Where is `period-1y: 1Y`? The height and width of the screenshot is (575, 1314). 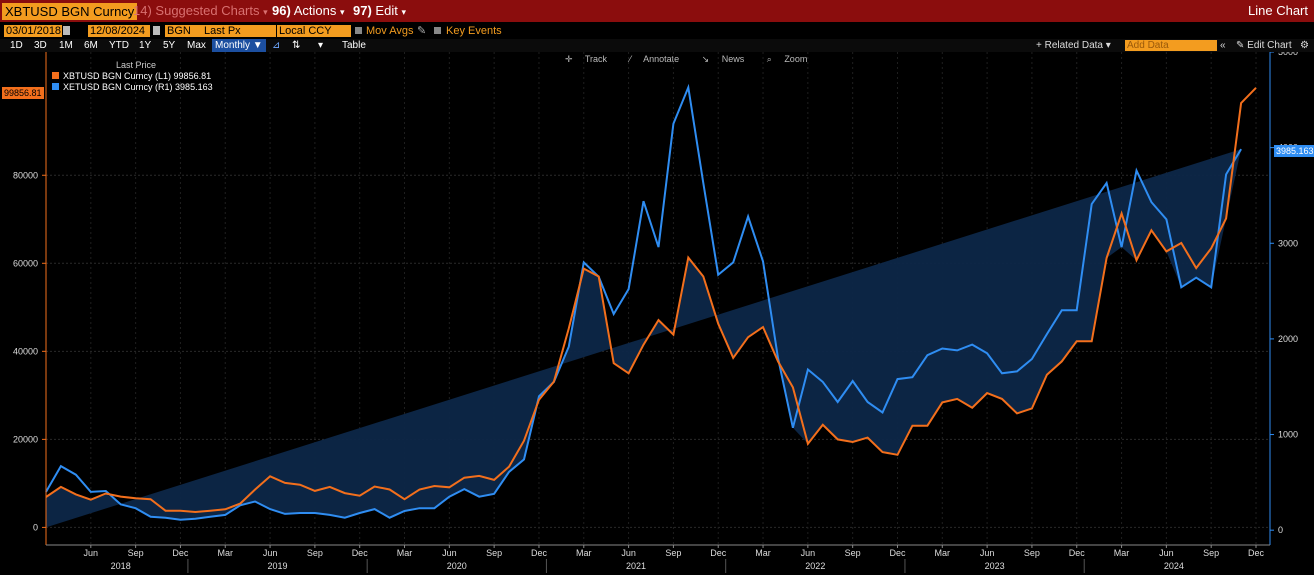
period-1y: 1Y is located at coordinates (145, 45).